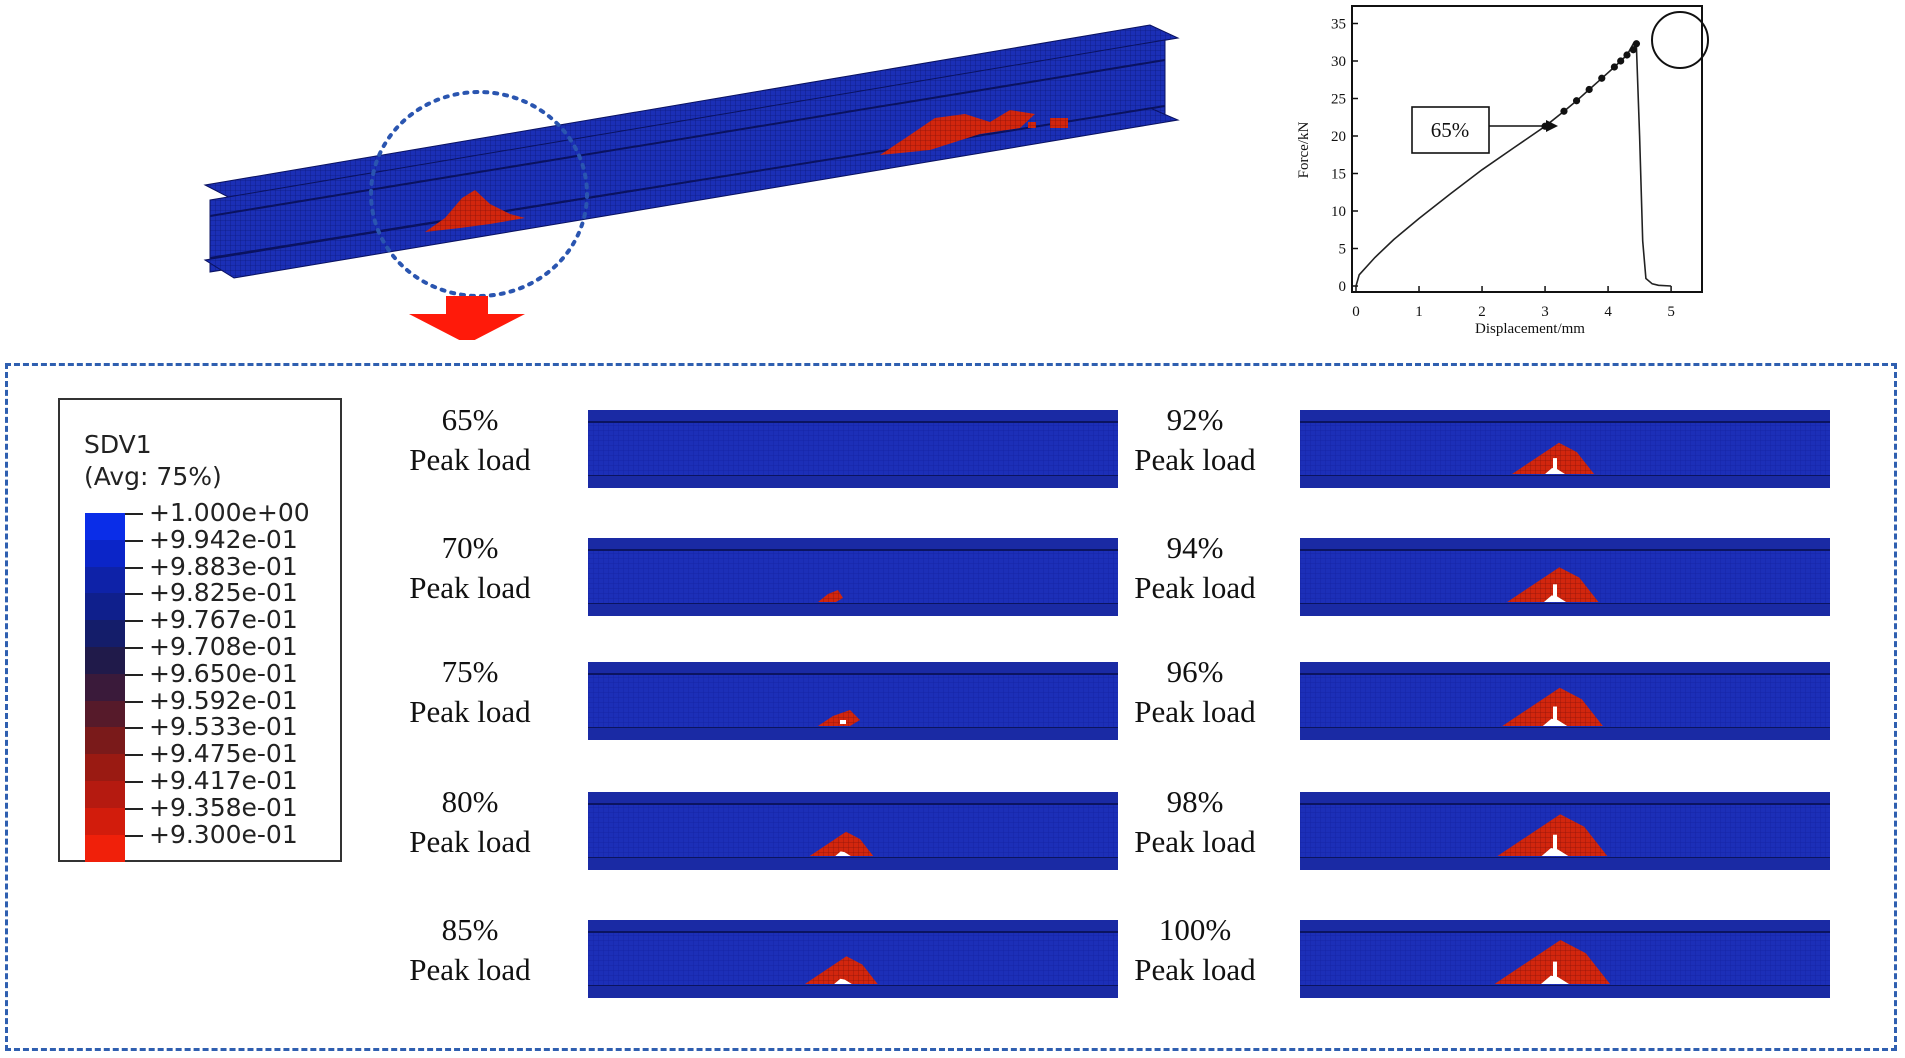  I want to click on series-line, so click(1513, 164).